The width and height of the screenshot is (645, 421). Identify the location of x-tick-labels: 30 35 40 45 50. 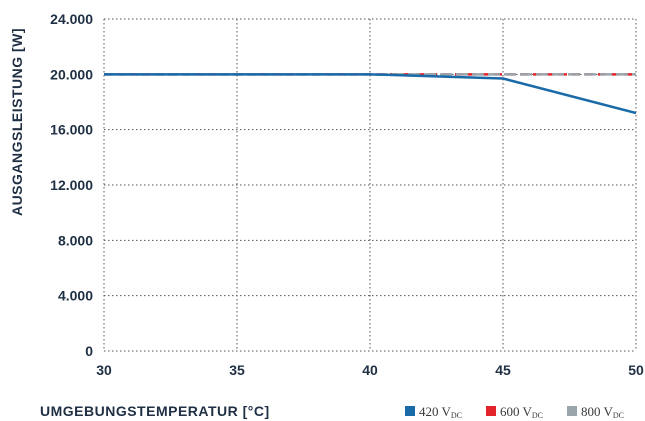
(370, 370).